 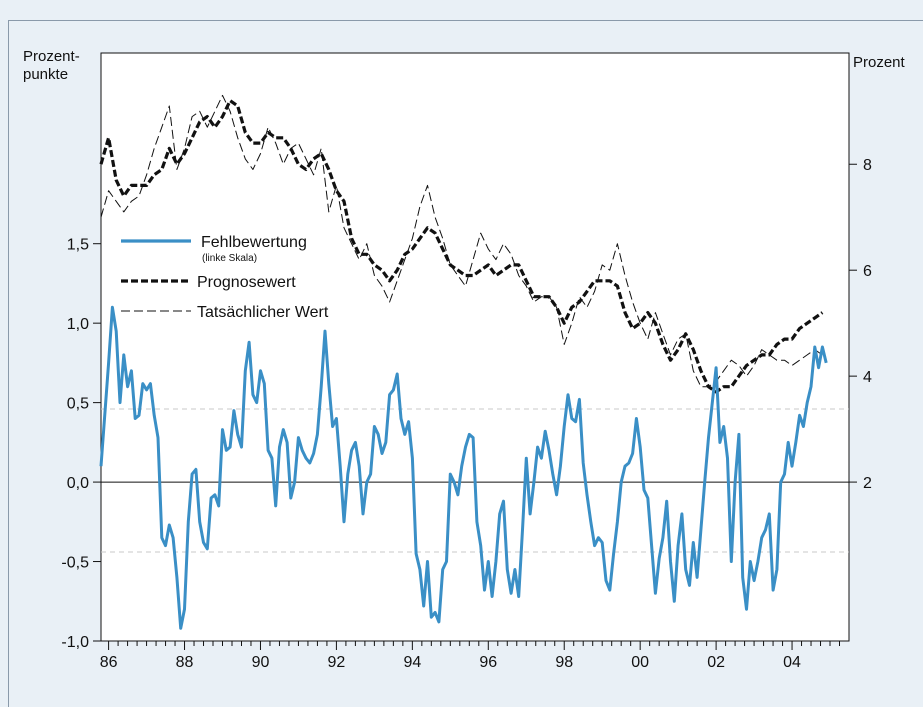 What do you see at coordinates (564, 662) in the screenshot?
I see `x-tick-label: 98` at bounding box center [564, 662].